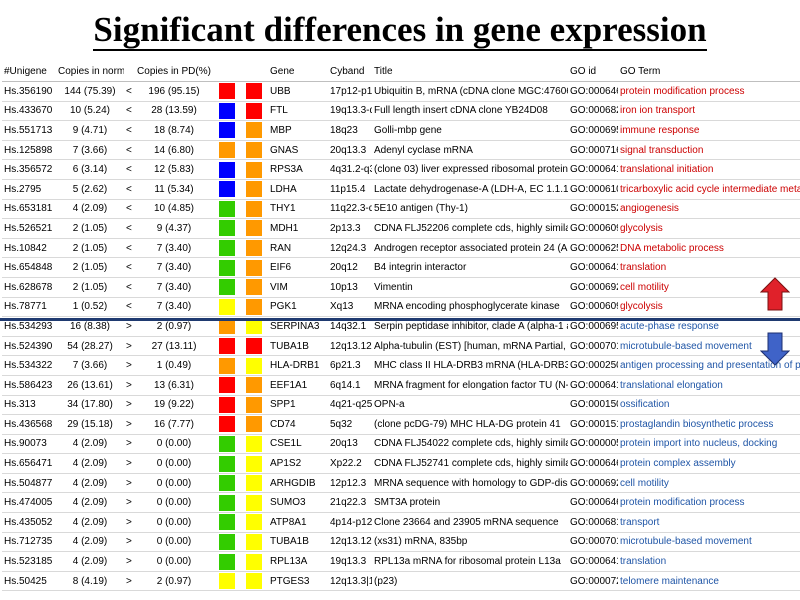 This screenshot has width=800, height=600. What do you see at coordinates (29, 307) in the screenshot?
I see `unigene-cell: Hs.78771` at bounding box center [29, 307].